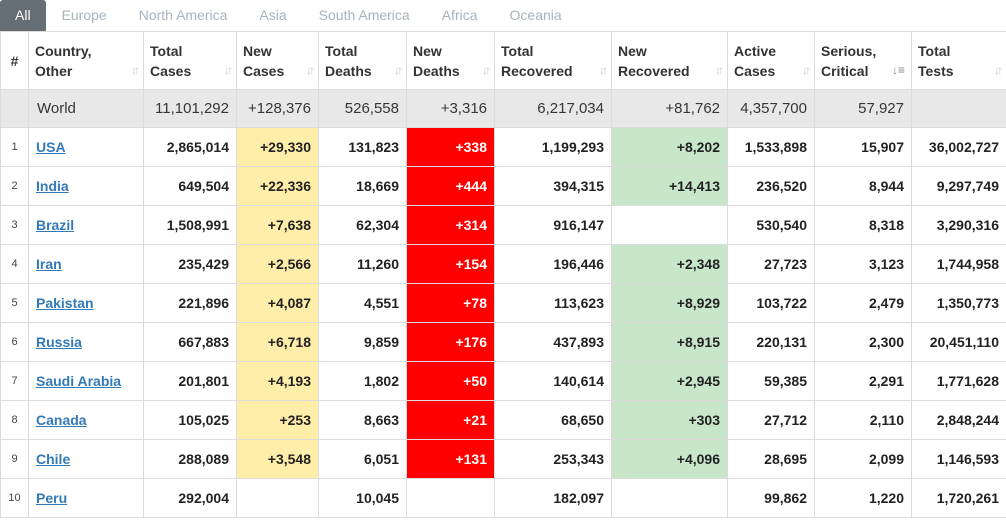 This screenshot has height=521, width=1006. I want to click on header-total-recovered-line2: Recovered, so click(537, 70).